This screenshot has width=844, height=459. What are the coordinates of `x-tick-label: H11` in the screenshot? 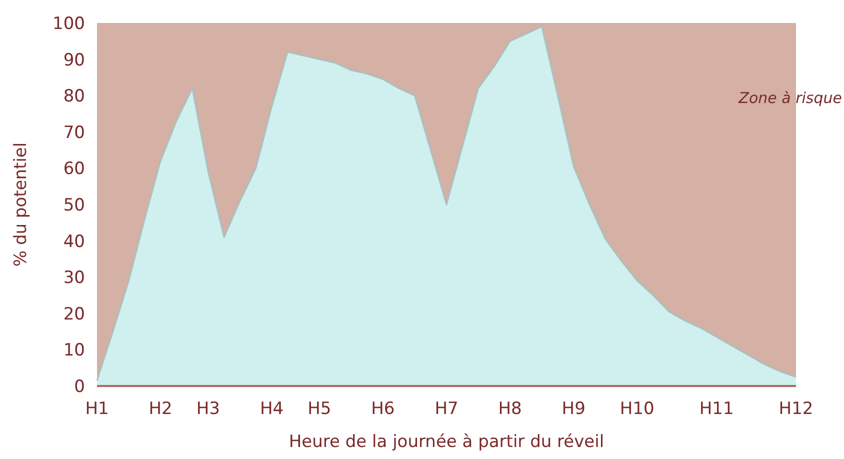 It's located at (716, 409).